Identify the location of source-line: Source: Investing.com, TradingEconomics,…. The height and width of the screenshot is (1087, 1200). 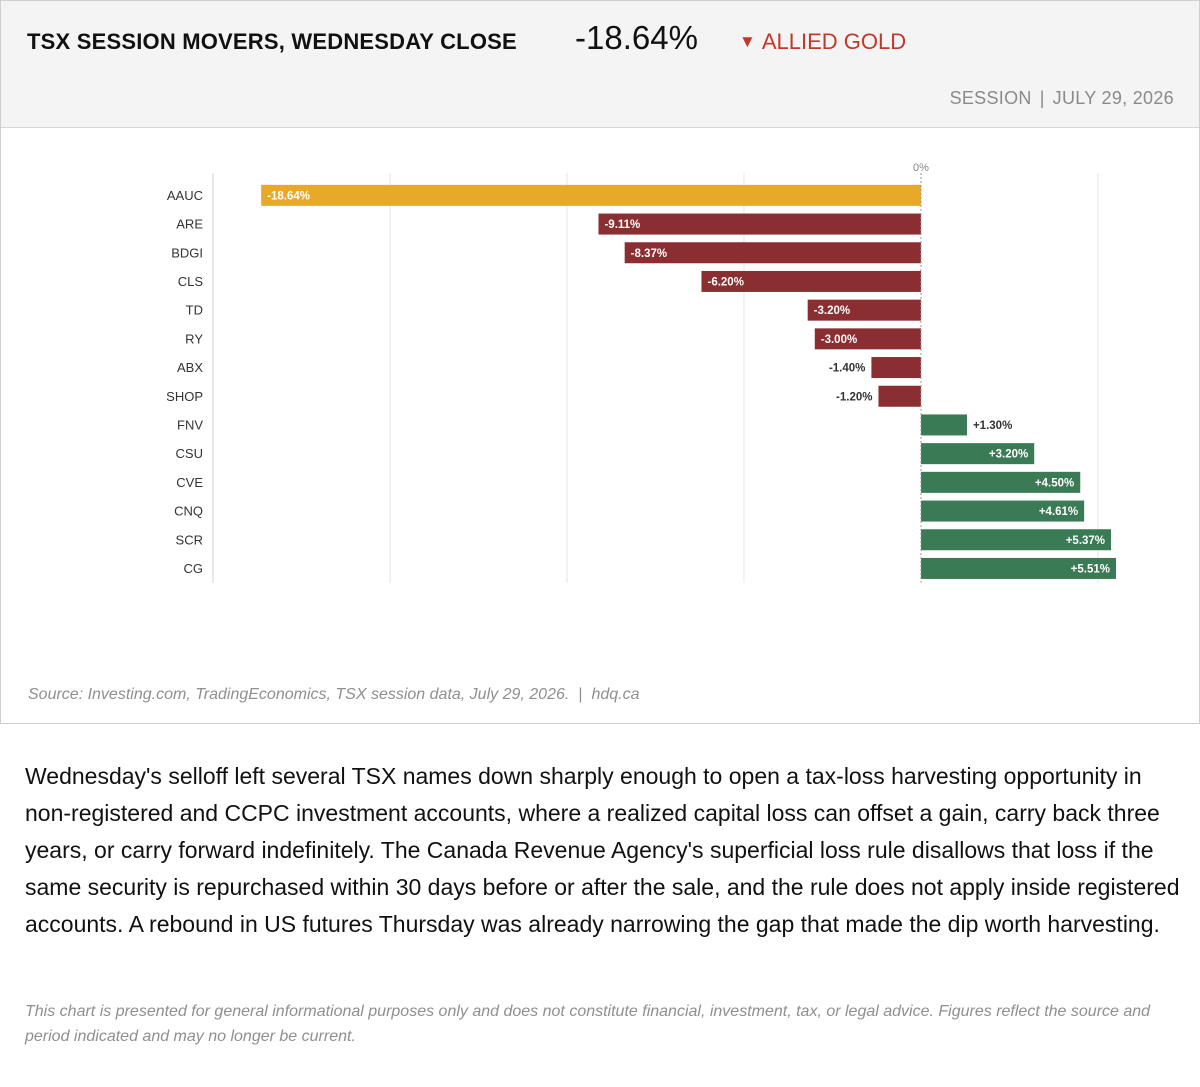
(334, 695).